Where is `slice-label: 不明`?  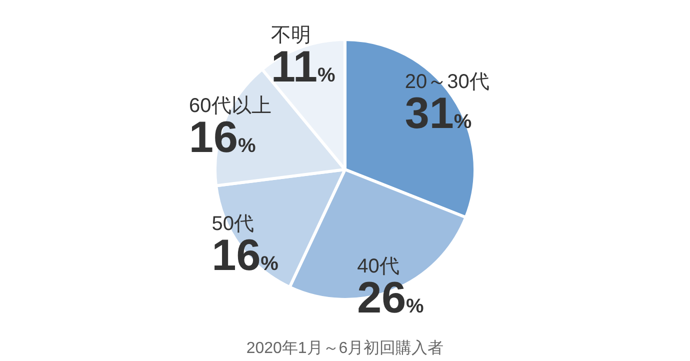 slice-label: 不明 is located at coordinates (291, 35).